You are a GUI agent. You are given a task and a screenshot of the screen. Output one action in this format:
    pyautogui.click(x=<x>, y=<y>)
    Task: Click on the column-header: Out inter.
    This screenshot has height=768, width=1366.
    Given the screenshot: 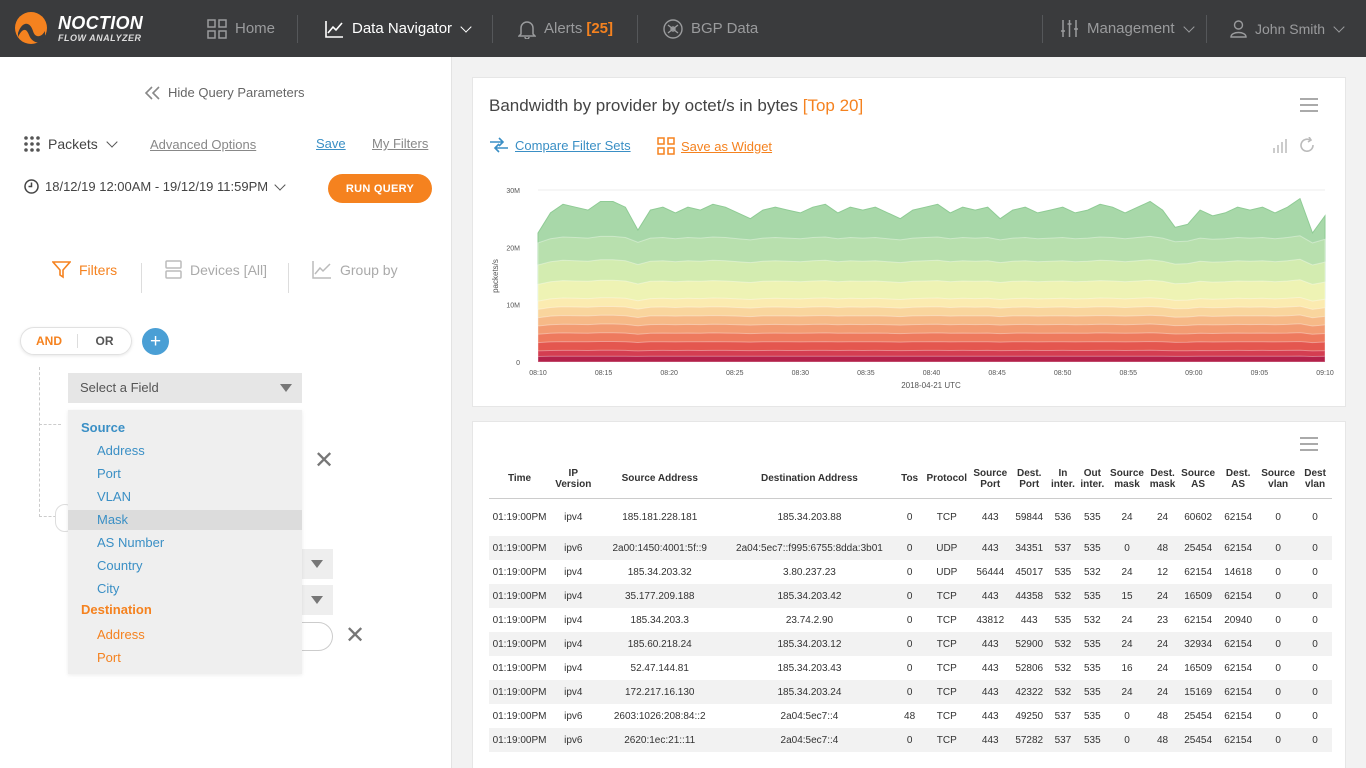 What is the action you would take?
    pyautogui.click(x=1092, y=479)
    